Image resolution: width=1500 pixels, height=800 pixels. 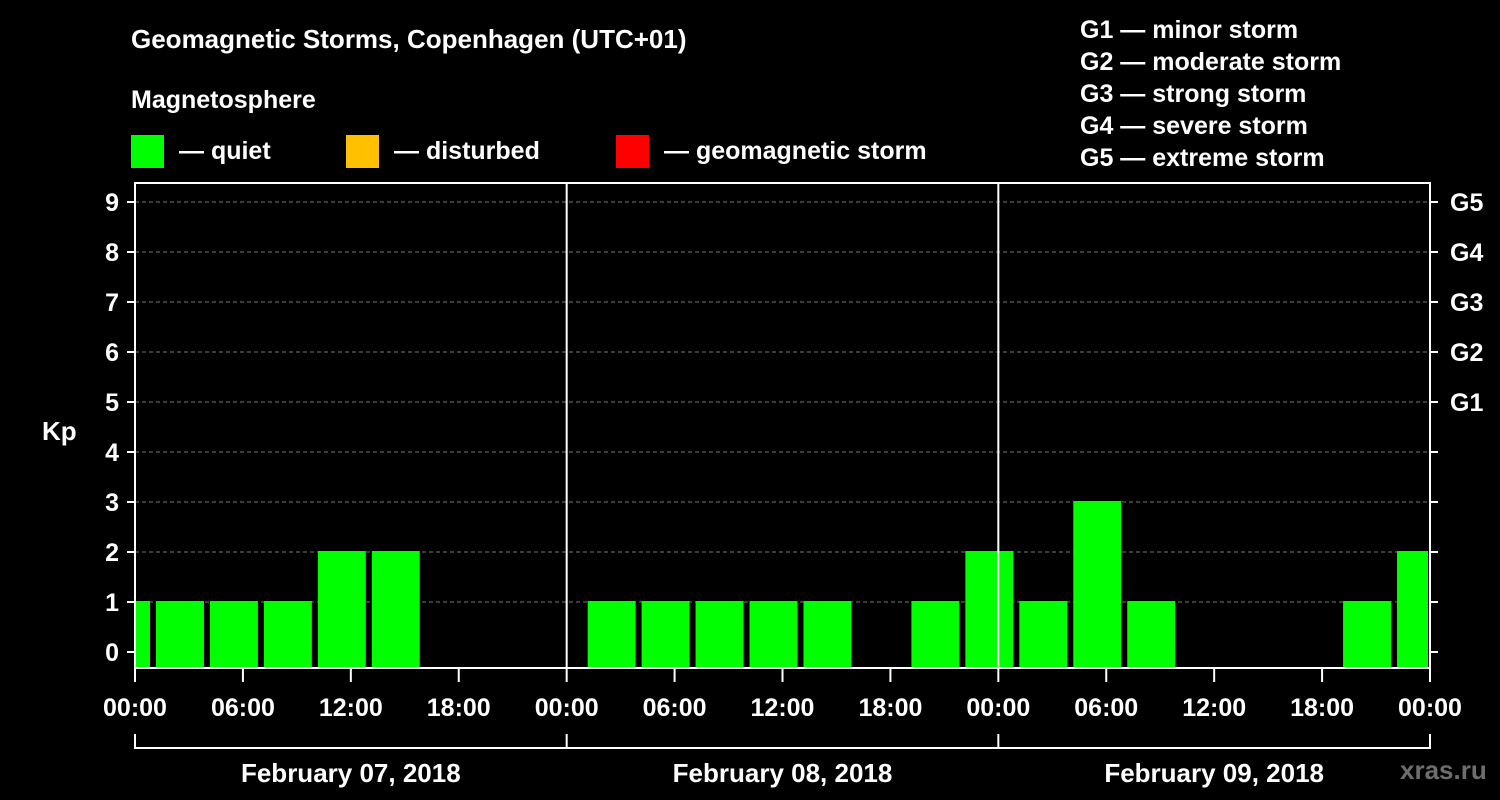 I want to click on legend-item-storm: — geomagnetic storm, so click(x=771, y=151).